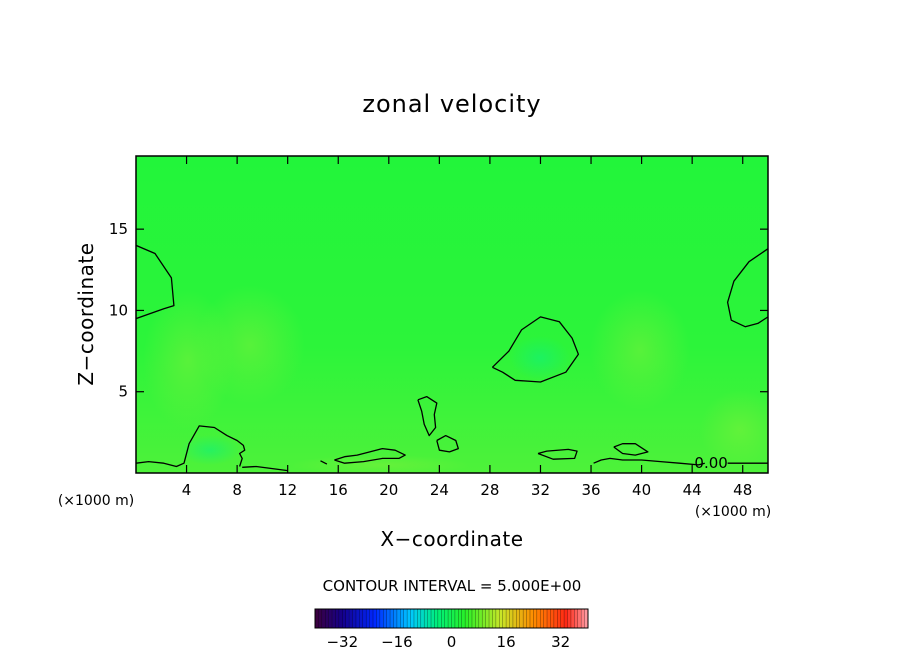 The height and width of the screenshot is (654, 904). I want to click on x-tick-label: 16, so click(338, 490).